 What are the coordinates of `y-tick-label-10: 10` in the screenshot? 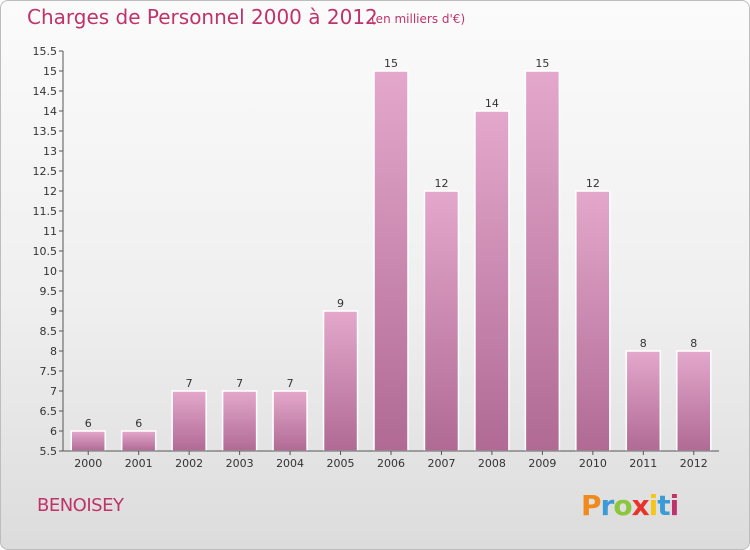 It's located at (50, 271).